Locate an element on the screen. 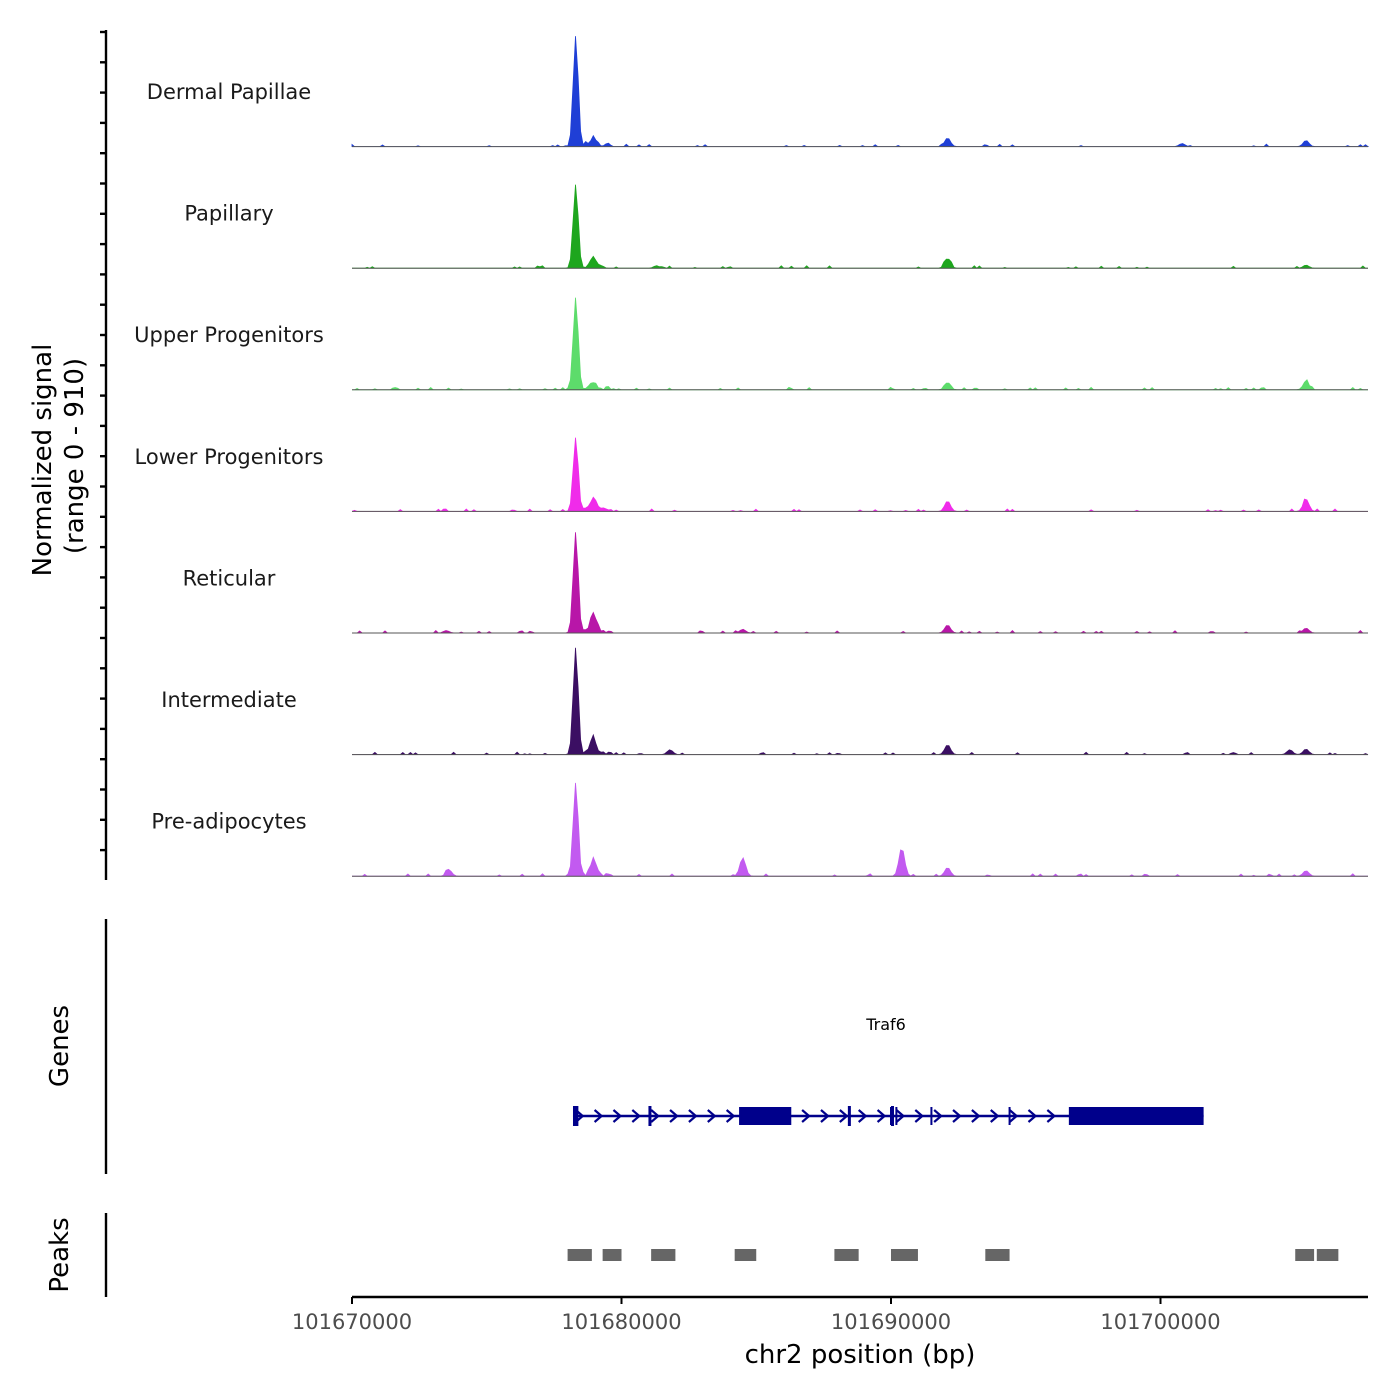 The height and width of the screenshot is (1400, 1400). peaks-panel-label: Peaks is located at coordinates (60, 1254).